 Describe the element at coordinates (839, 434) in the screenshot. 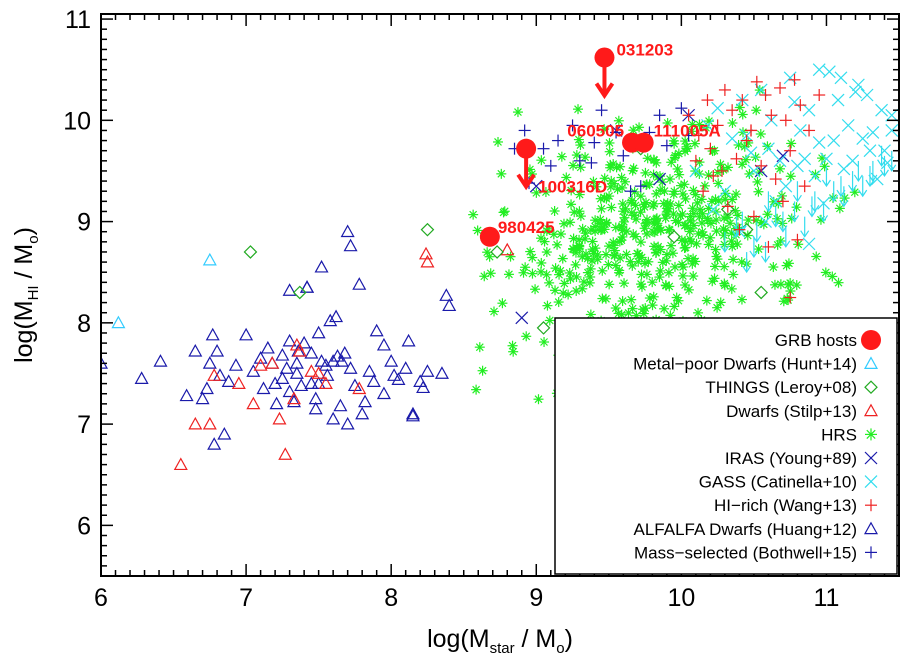

I see `legend-entry-label: HRS` at that location.